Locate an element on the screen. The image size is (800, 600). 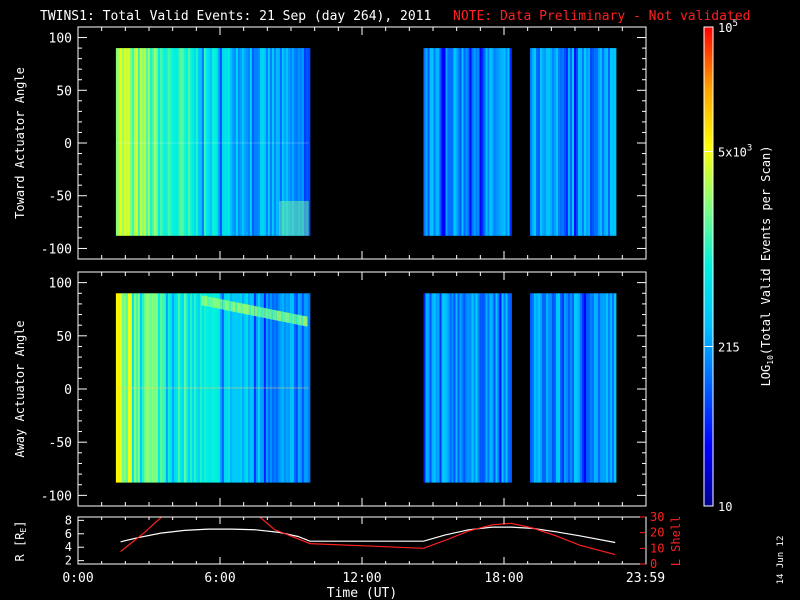
heatmap-center-line is located at coordinates (212, 387).